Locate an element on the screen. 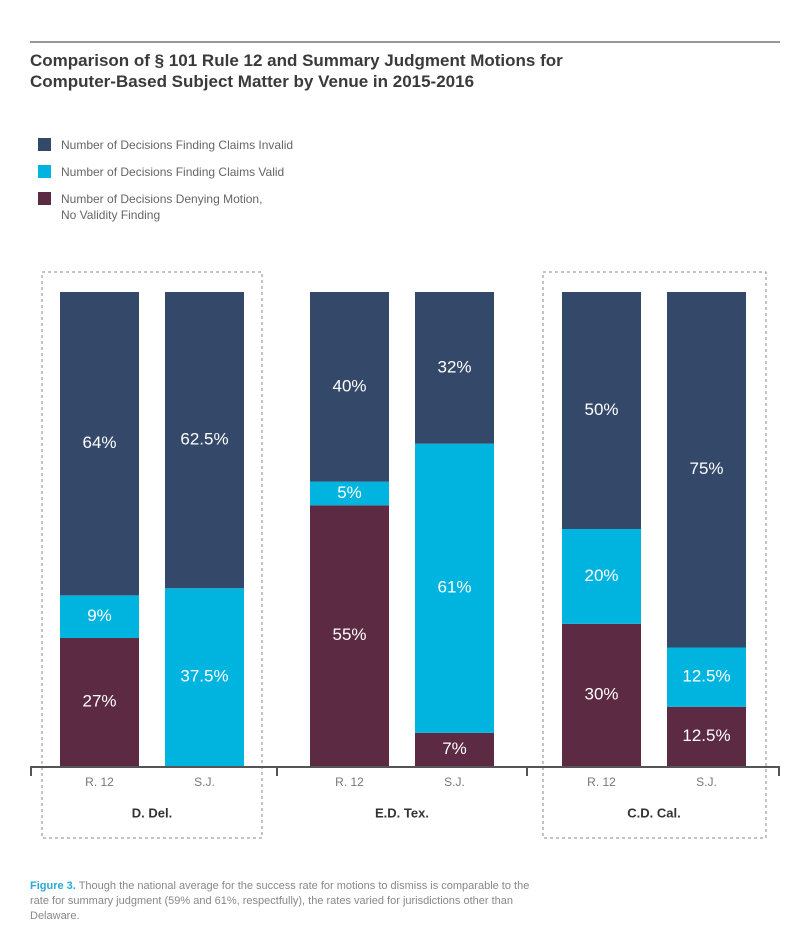 The height and width of the screenshot is (934, 786). data-label: 61% is located at coordinates (454, 587).